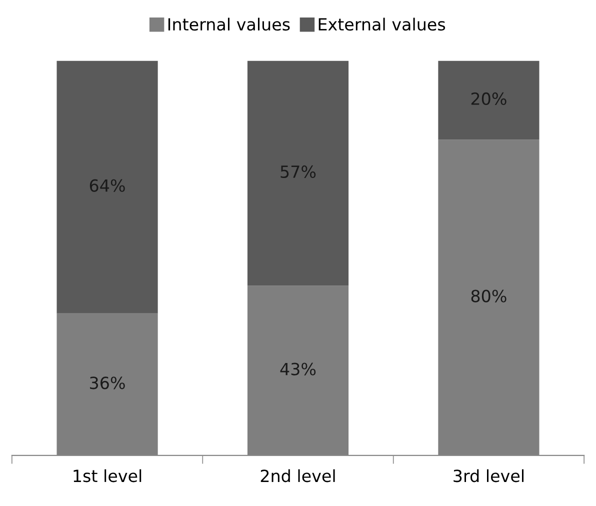 The image size is (596, 506). I want to click on x-tick-label: 1st level, so click(108, 475).